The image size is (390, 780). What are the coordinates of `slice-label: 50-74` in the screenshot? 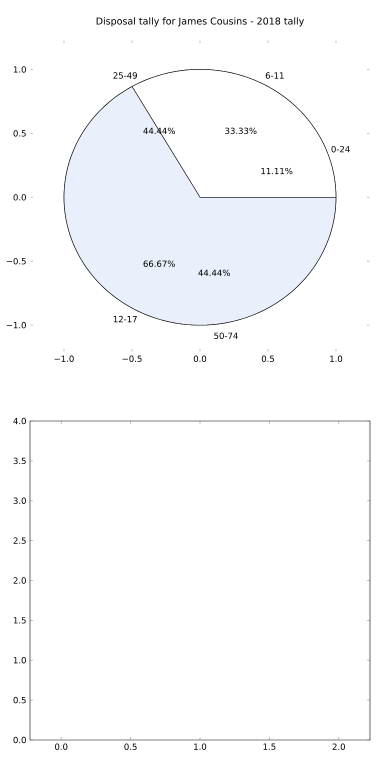 It's located at (226, 336).